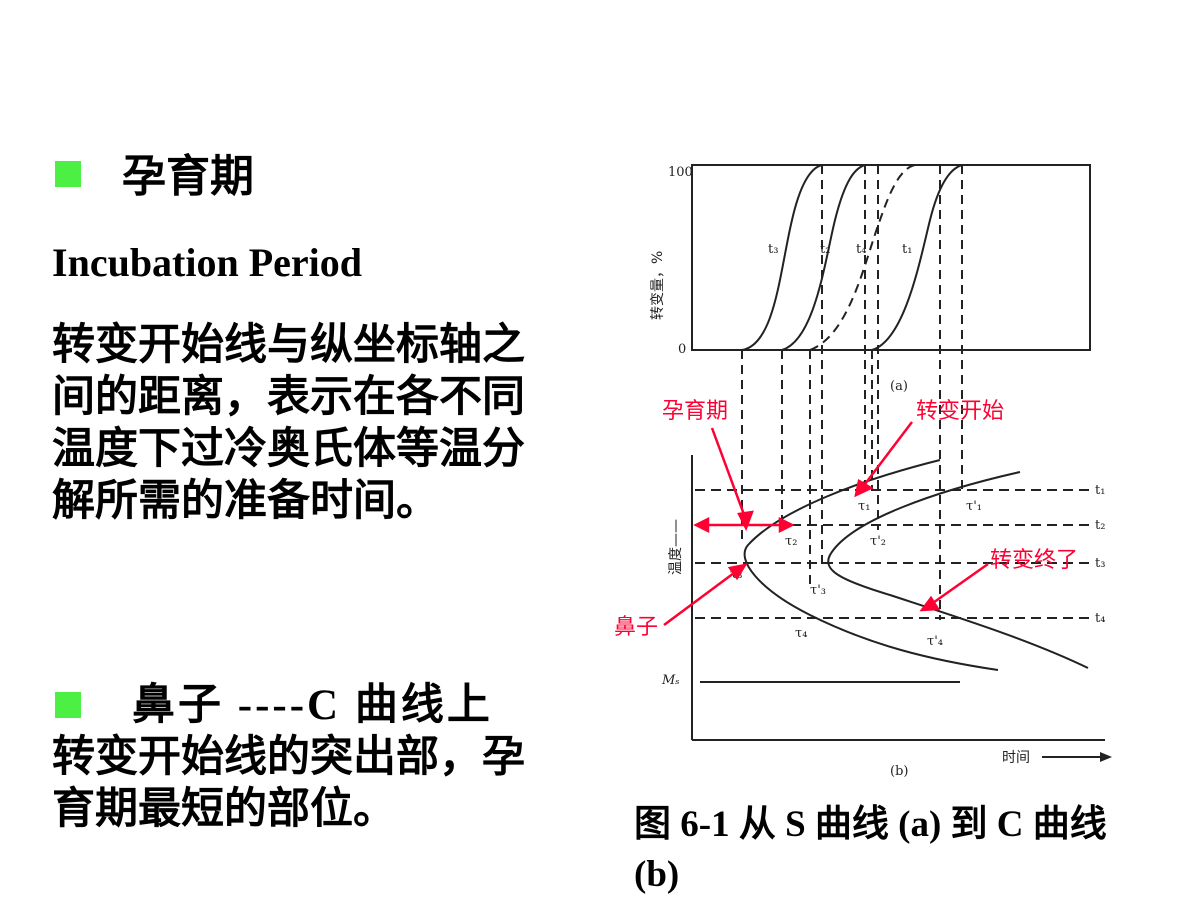 The image size is (1200, 900). What do you see at coordinates (907, 249) in the screenshot?
I see `curve-label-t1: t₁` at bounding box center [907, 249].